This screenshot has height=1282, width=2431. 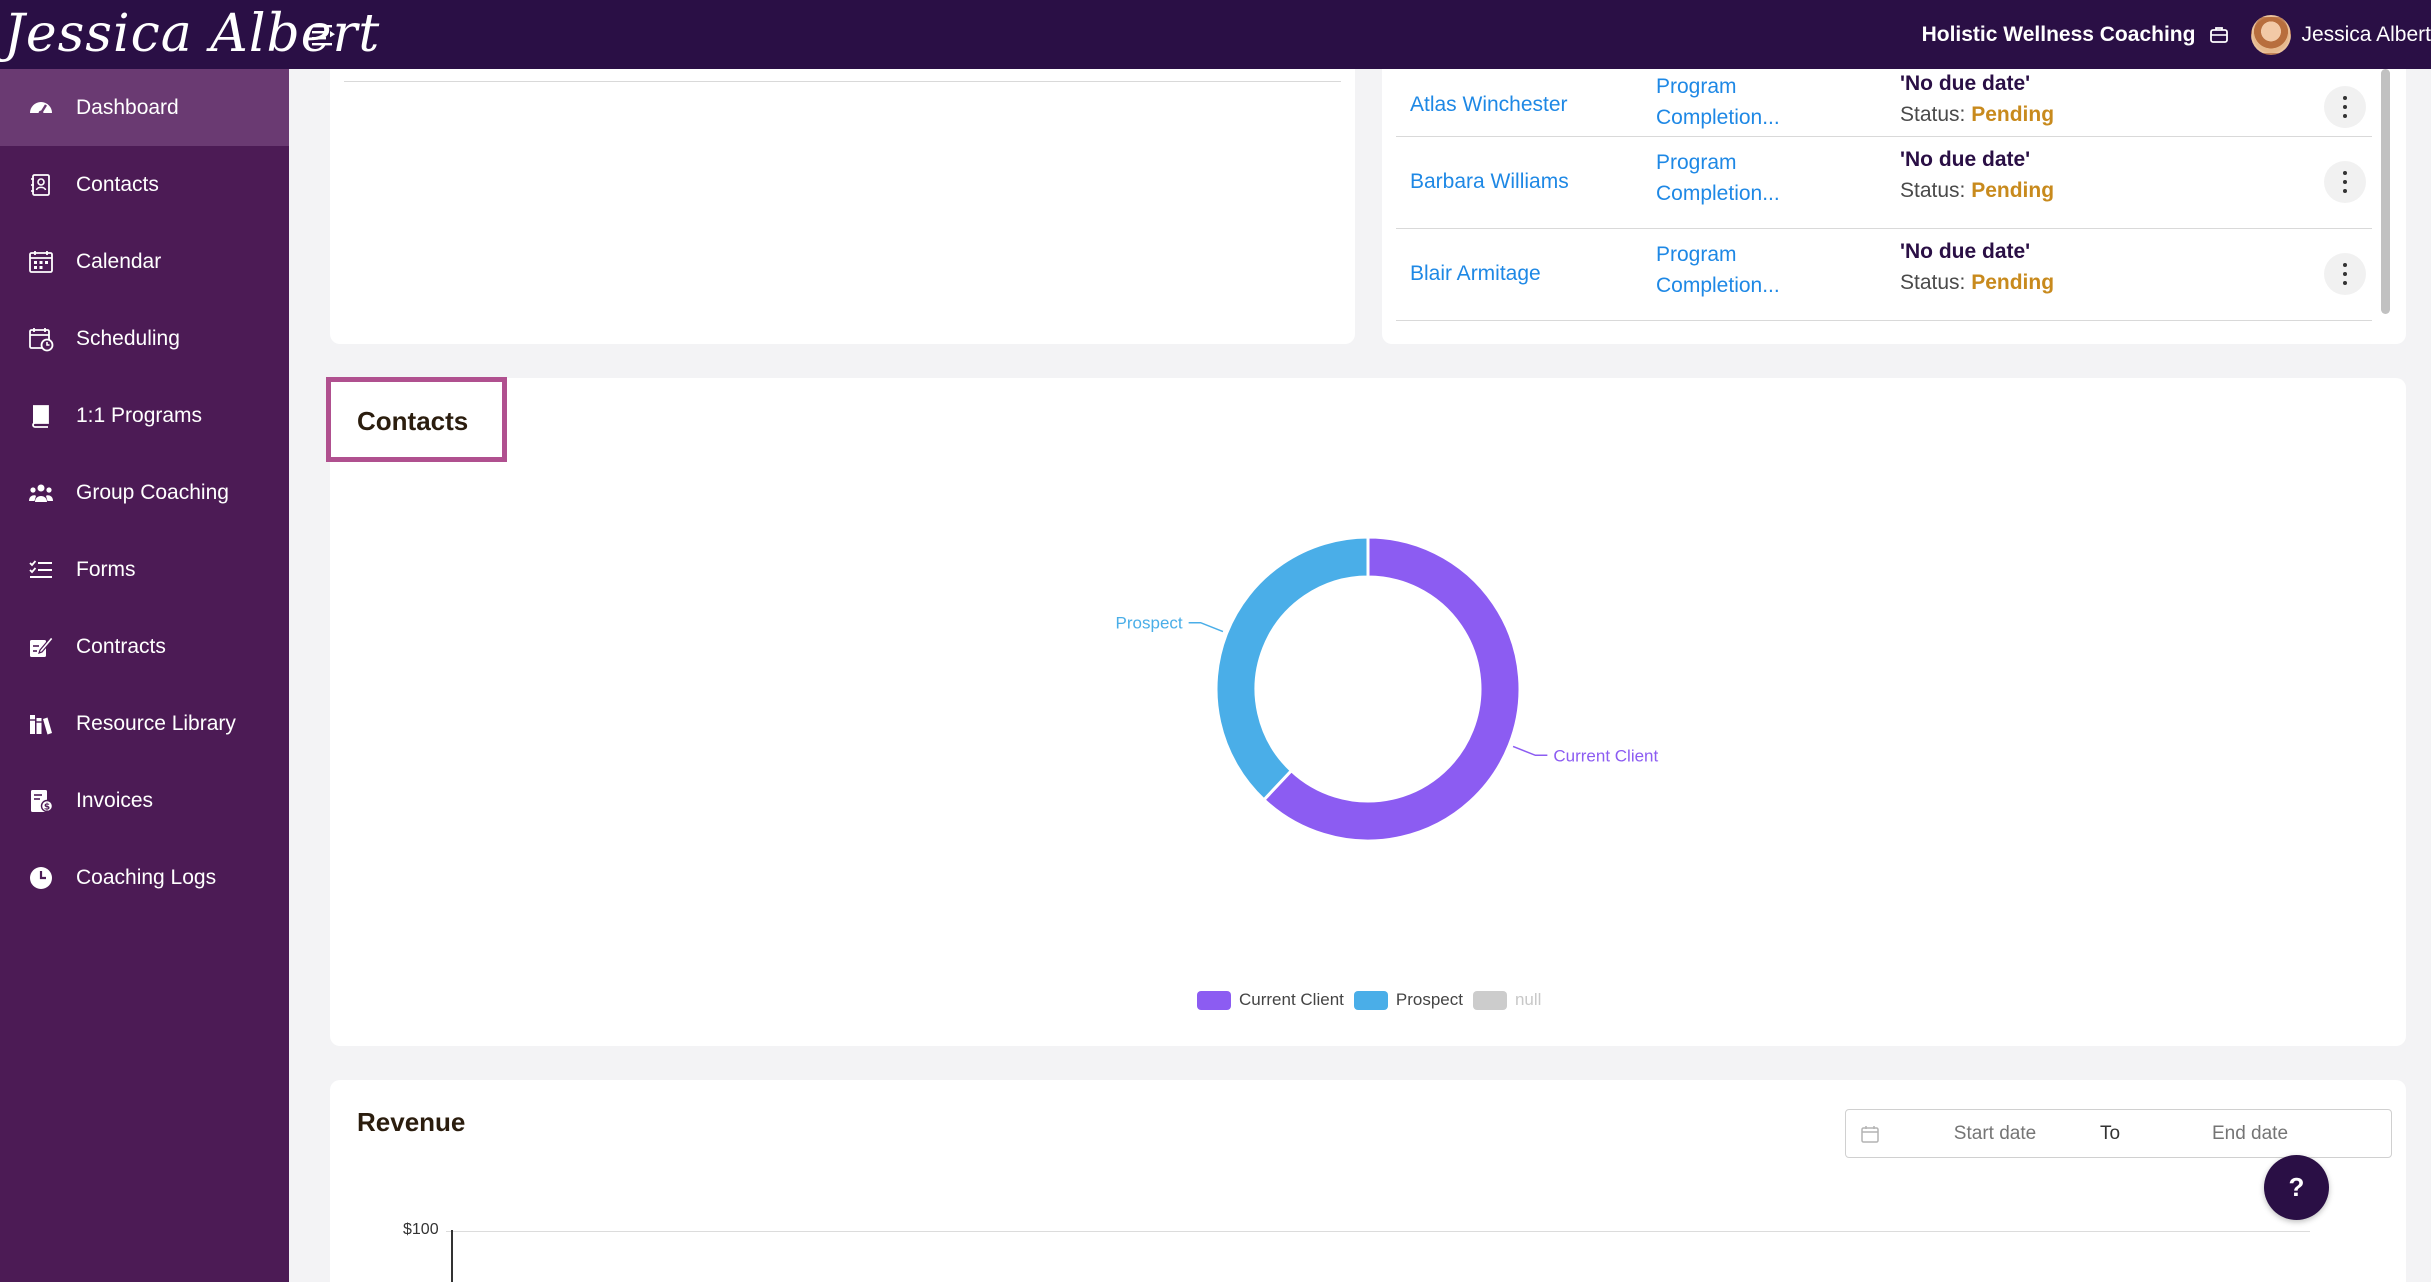 What do you see at coordinates (41, 339) in the screenshot?
I see `scheduling-icon` at bounding box center [41, 339].